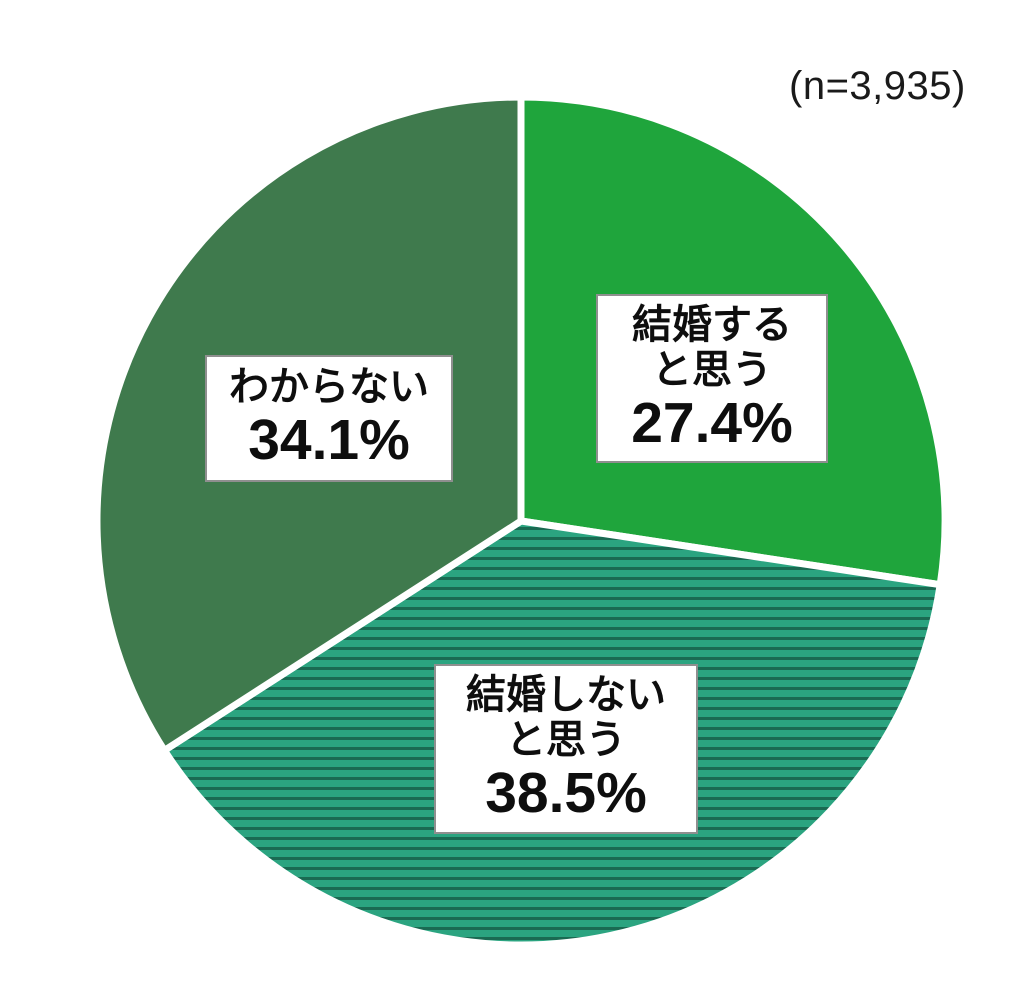  I want to click on slice-label-wont-marry: 結婚しない と思う, so click(566, 718).